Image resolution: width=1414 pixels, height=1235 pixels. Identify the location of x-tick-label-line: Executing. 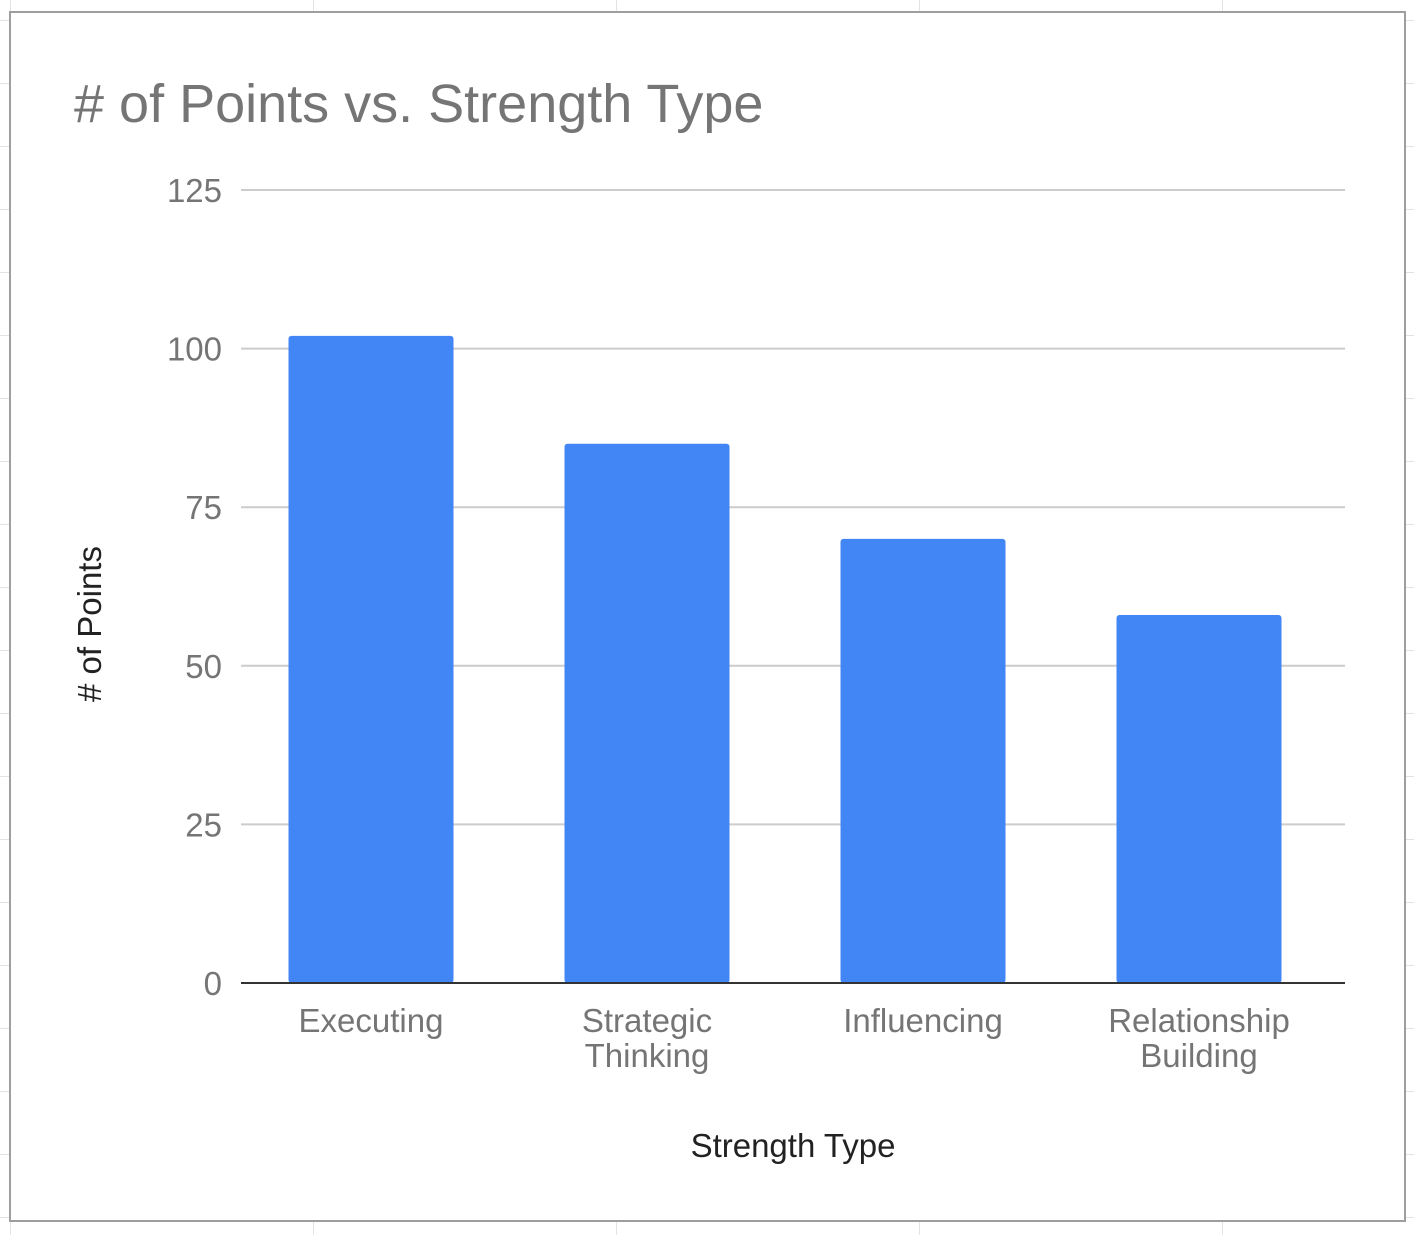
(371, 1020).